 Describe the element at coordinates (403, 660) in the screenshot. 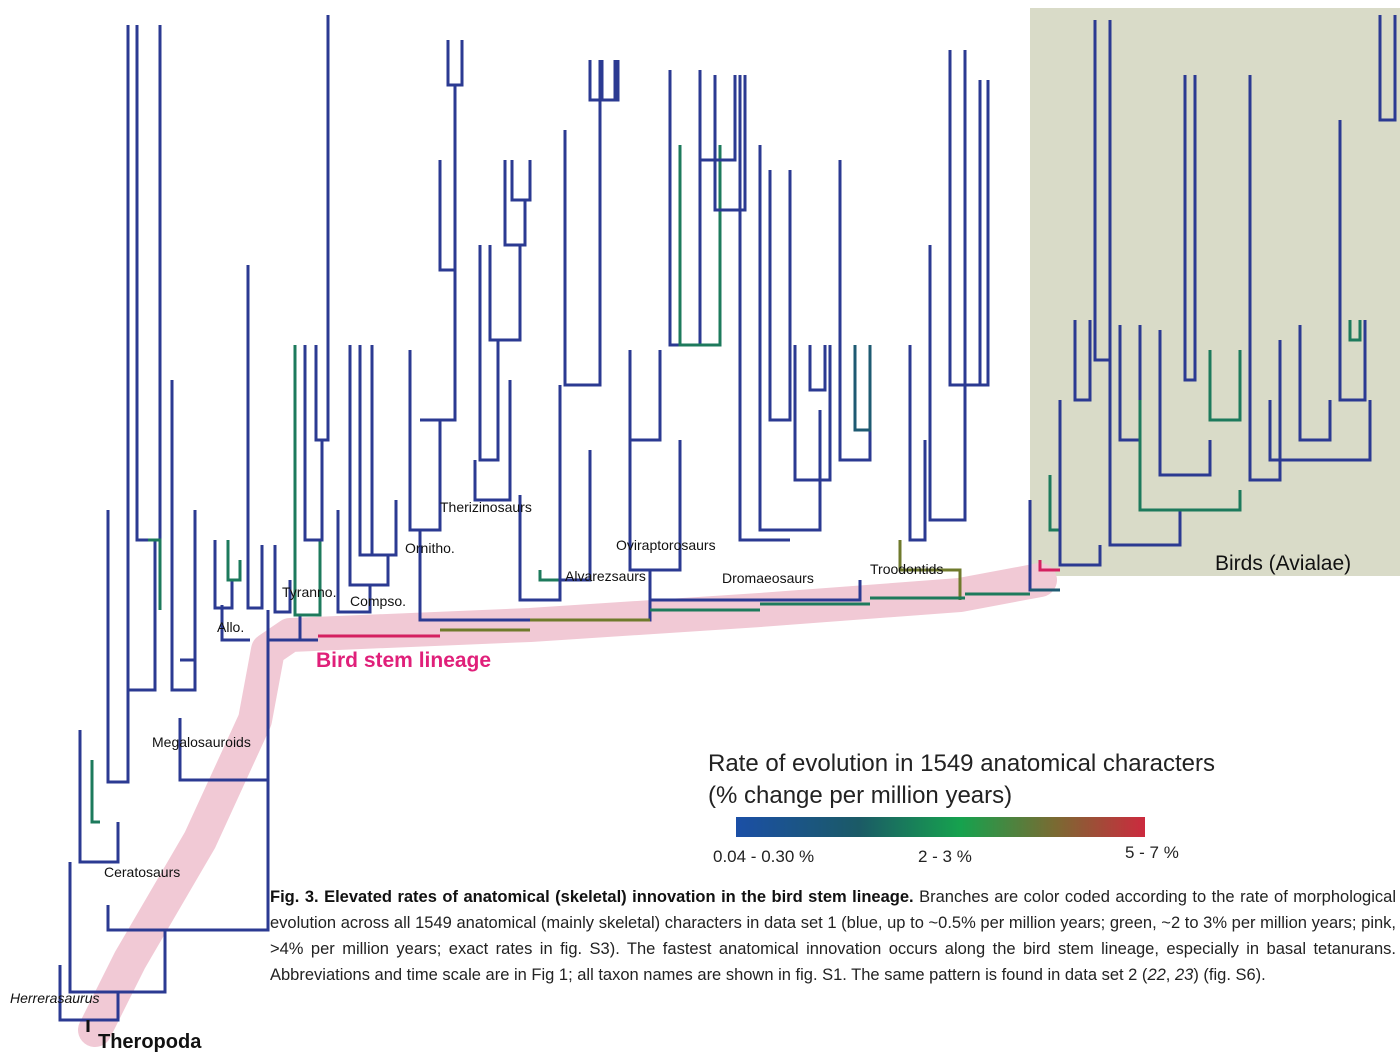

I see `lineage-label: Bird stem lineage` at that location.